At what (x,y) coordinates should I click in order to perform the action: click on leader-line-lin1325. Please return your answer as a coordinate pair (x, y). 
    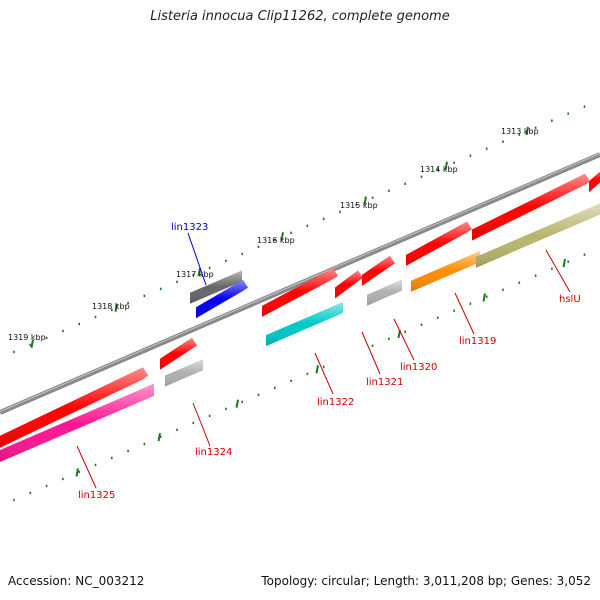
    Looking at the image, I should click on (86, 467).